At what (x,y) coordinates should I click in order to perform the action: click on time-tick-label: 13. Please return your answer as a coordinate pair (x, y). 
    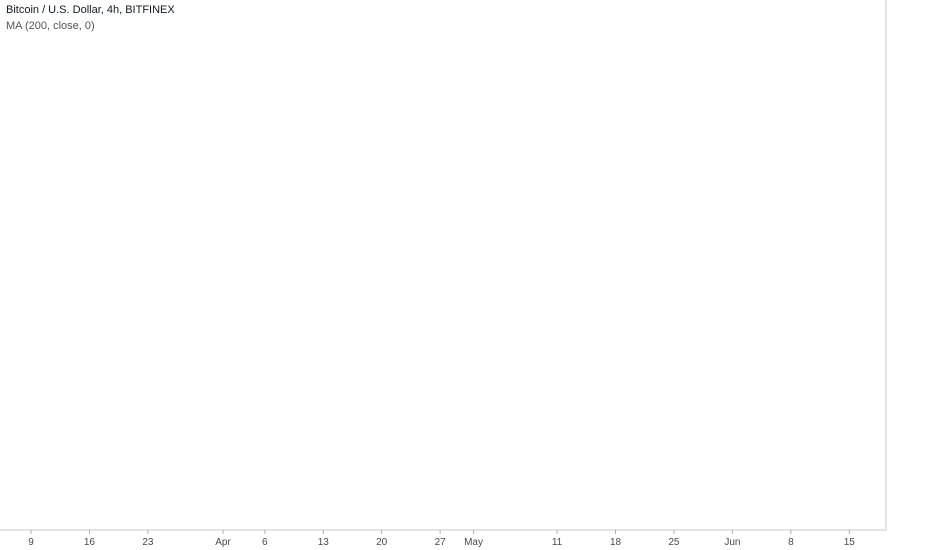
    Looking at the image, I should click on (324, 542).